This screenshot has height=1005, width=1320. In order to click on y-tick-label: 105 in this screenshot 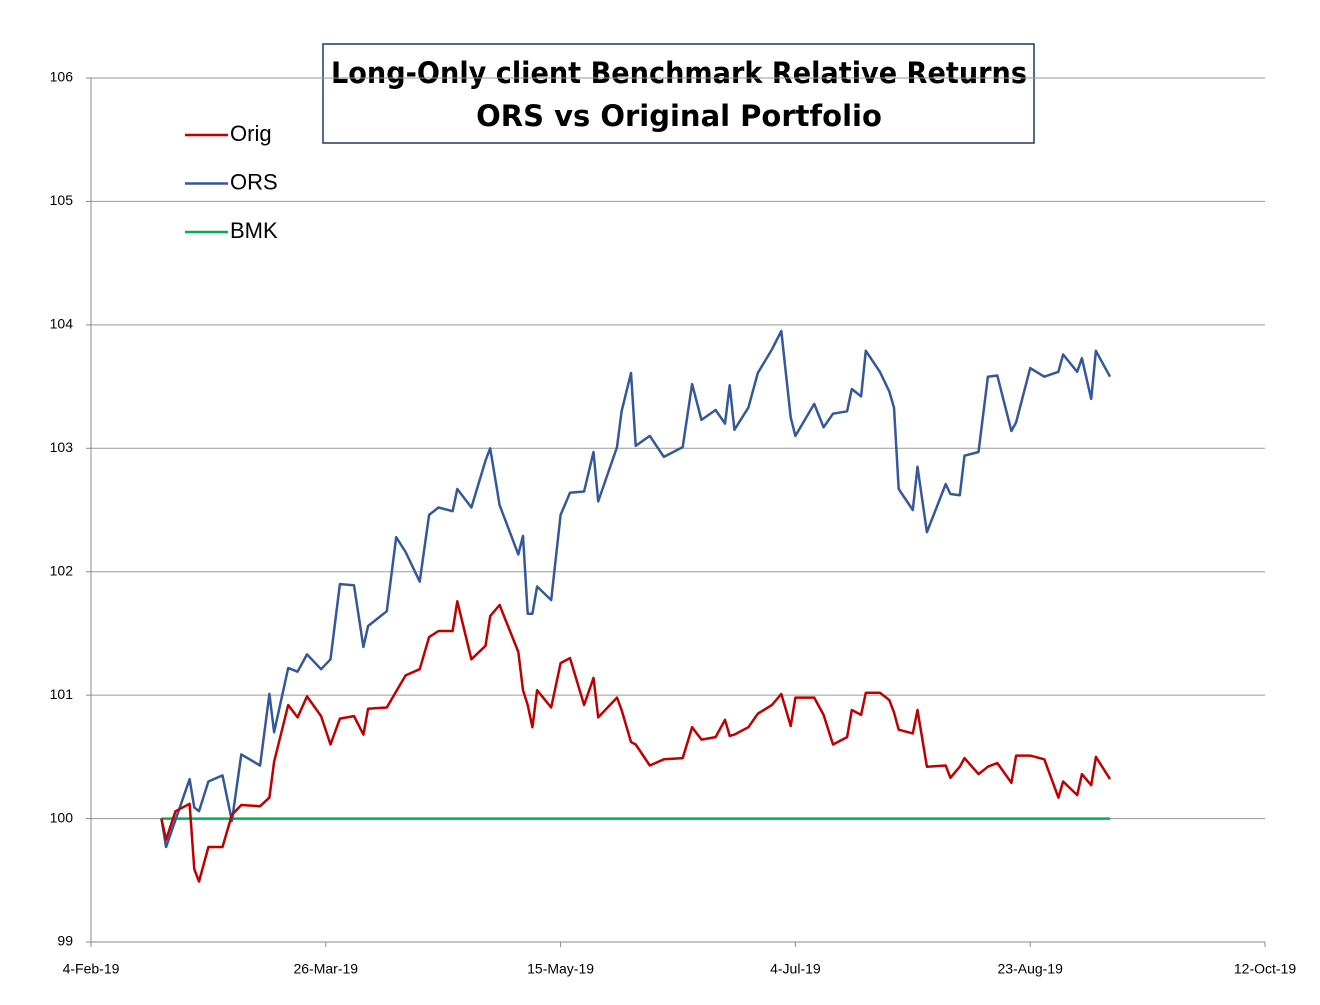, I will do `click(62, 200)`.